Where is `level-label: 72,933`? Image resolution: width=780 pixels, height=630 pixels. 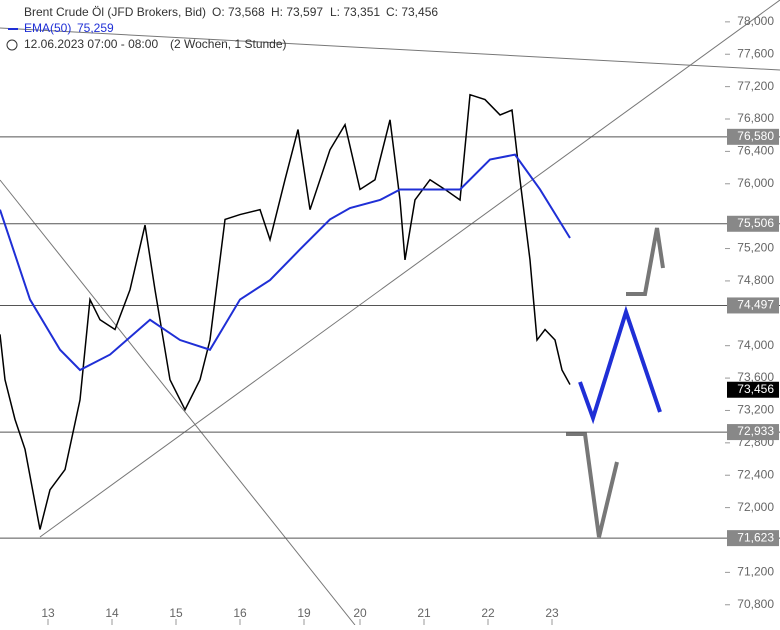 level-label: 72,933 is located at coordinates (755, 431).